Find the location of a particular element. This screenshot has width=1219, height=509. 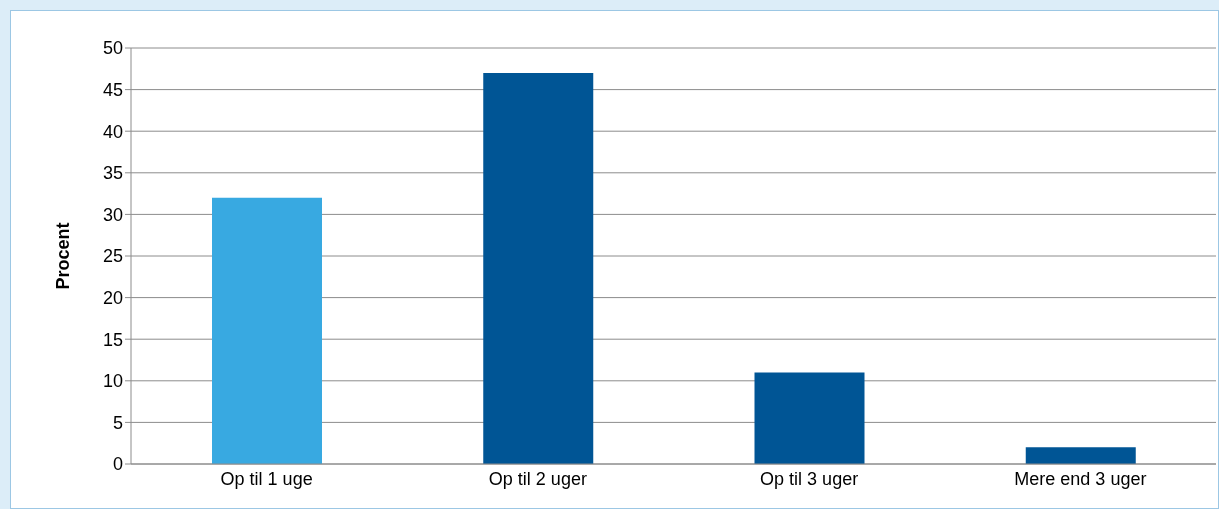

y-tick-label: 30 is located at coordinates (112, 214).